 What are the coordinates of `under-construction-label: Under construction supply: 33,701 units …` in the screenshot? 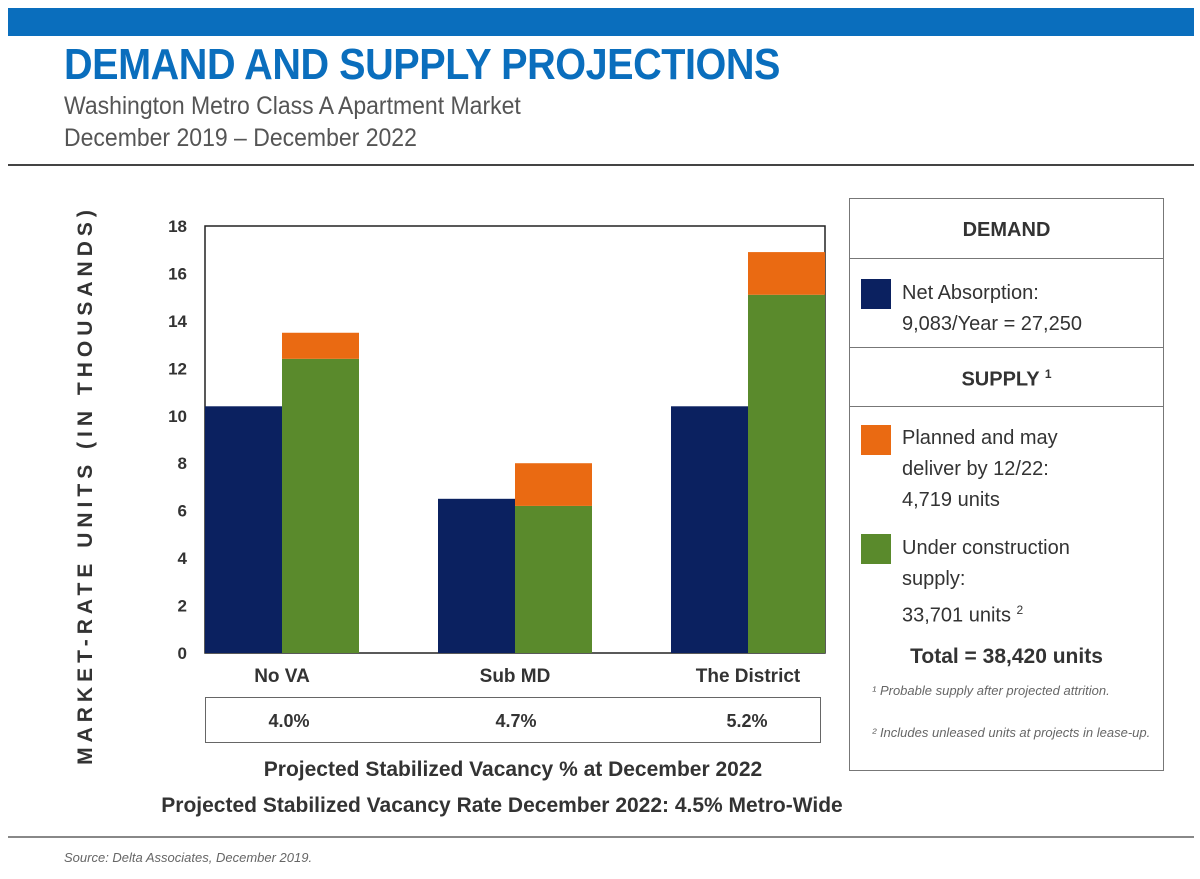 It's located at (986, 582).